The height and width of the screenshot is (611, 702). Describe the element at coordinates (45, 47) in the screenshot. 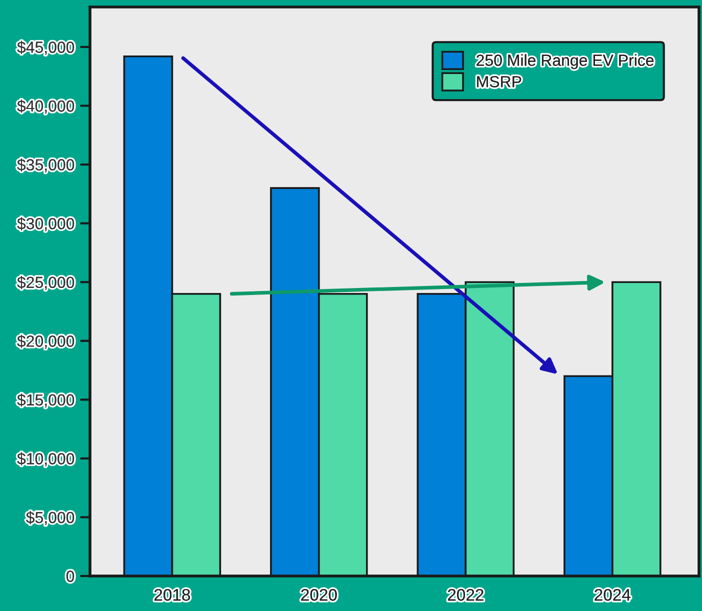

I see `y-tick-label: $45,000` at that location.